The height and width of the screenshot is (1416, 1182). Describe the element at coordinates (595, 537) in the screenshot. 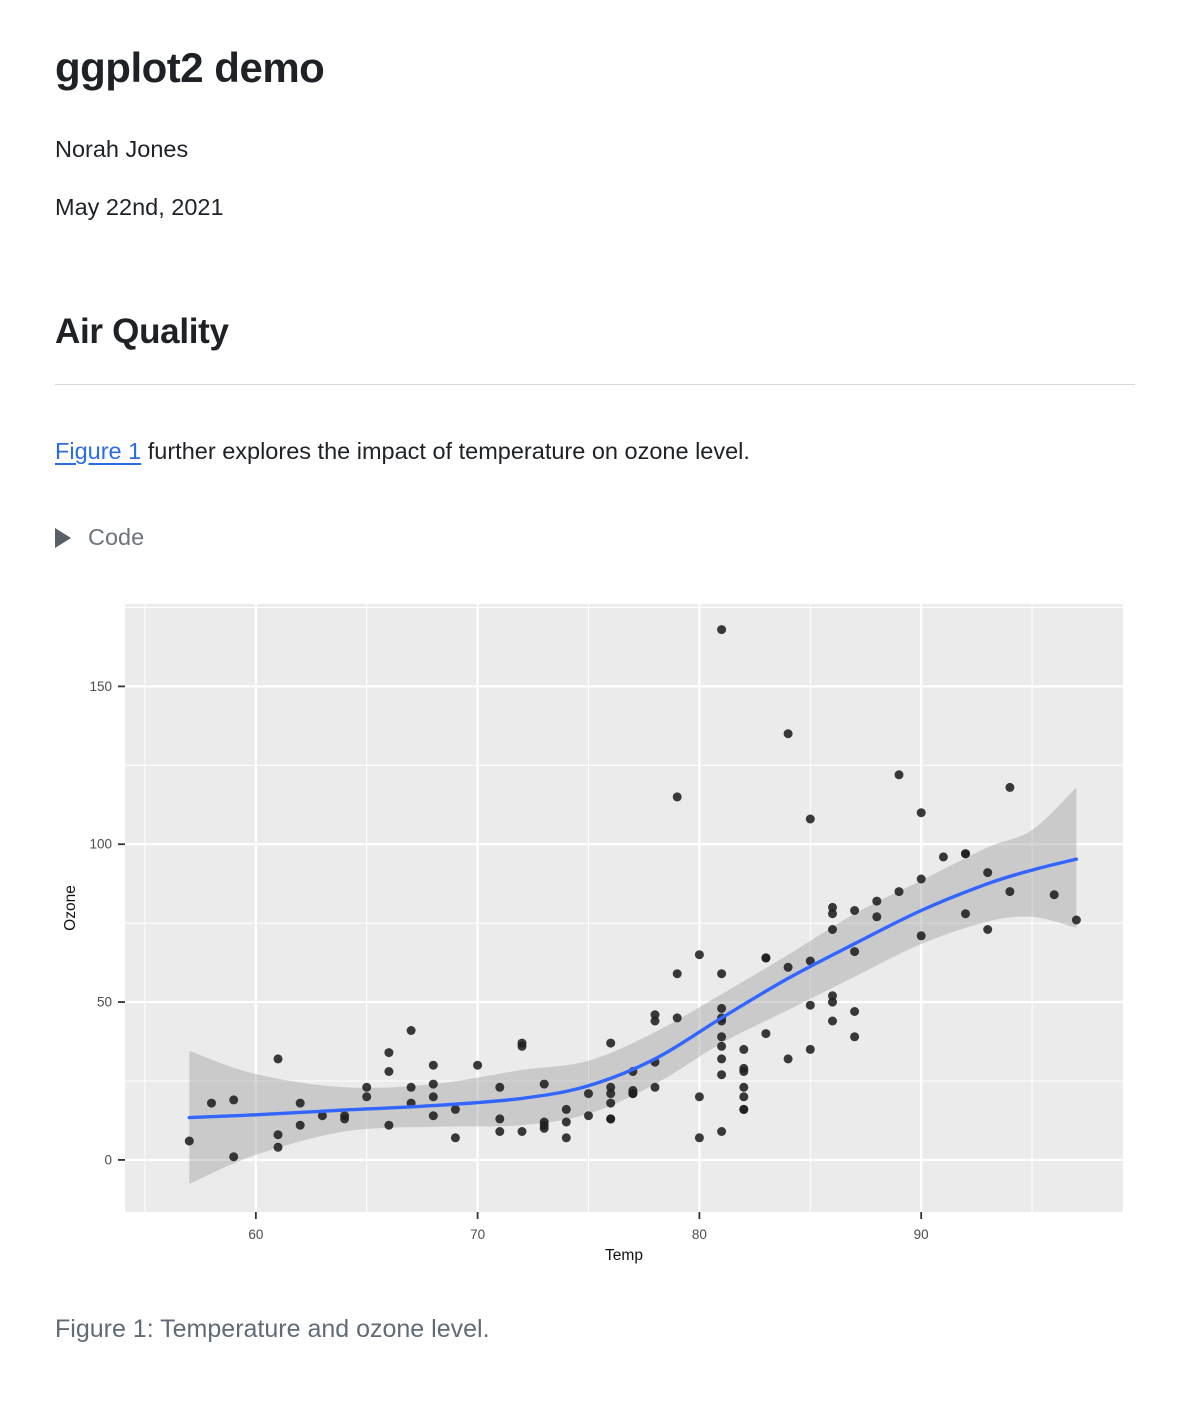

I see `code-disclosure: Code` at that location.